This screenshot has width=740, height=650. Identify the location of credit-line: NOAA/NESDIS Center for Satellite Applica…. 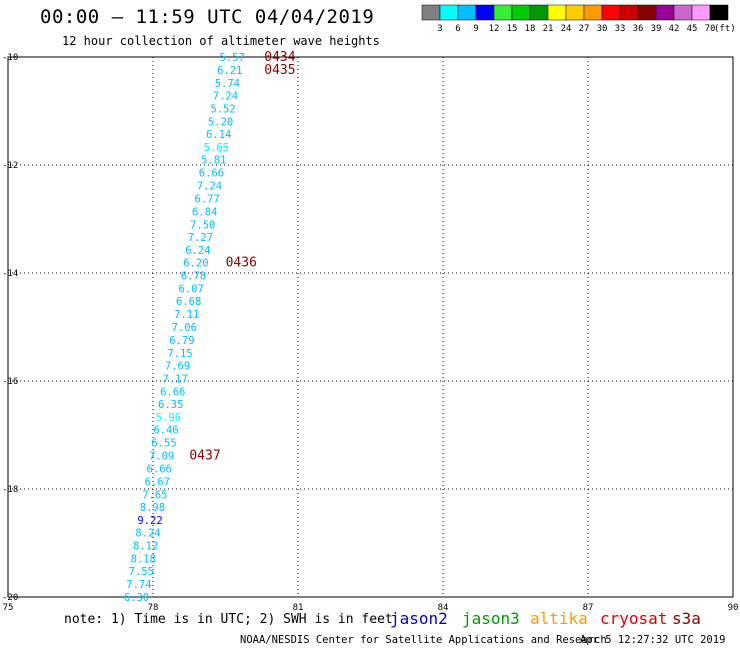
(423, 640).